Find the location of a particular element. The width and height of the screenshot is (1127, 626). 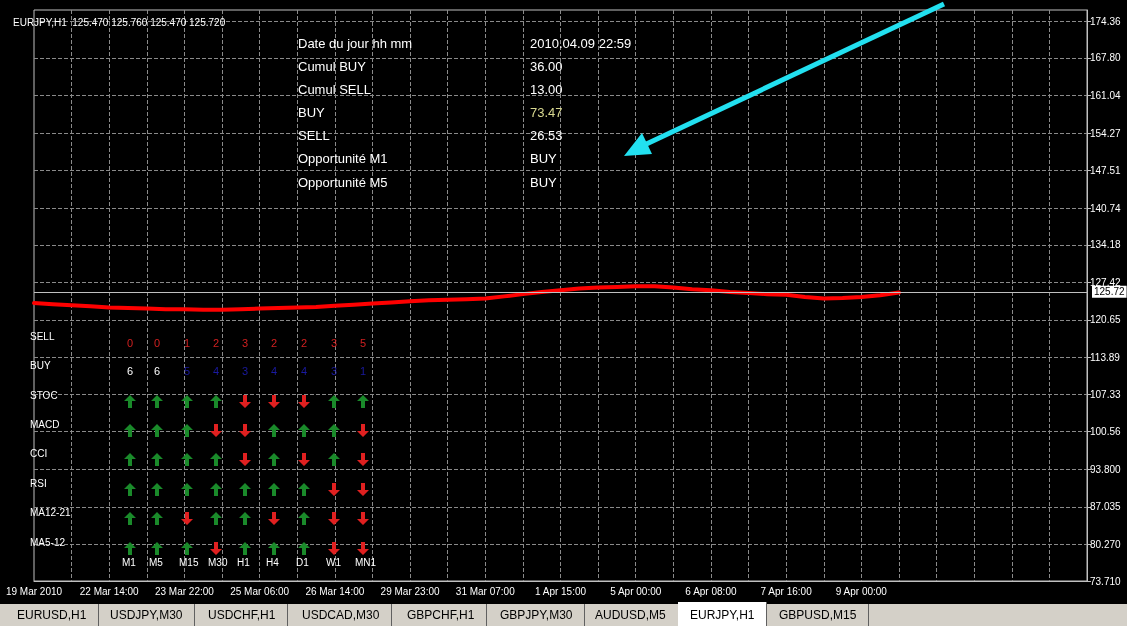

y-tick-label: 154.27 is located at coordinates (1106, 133).